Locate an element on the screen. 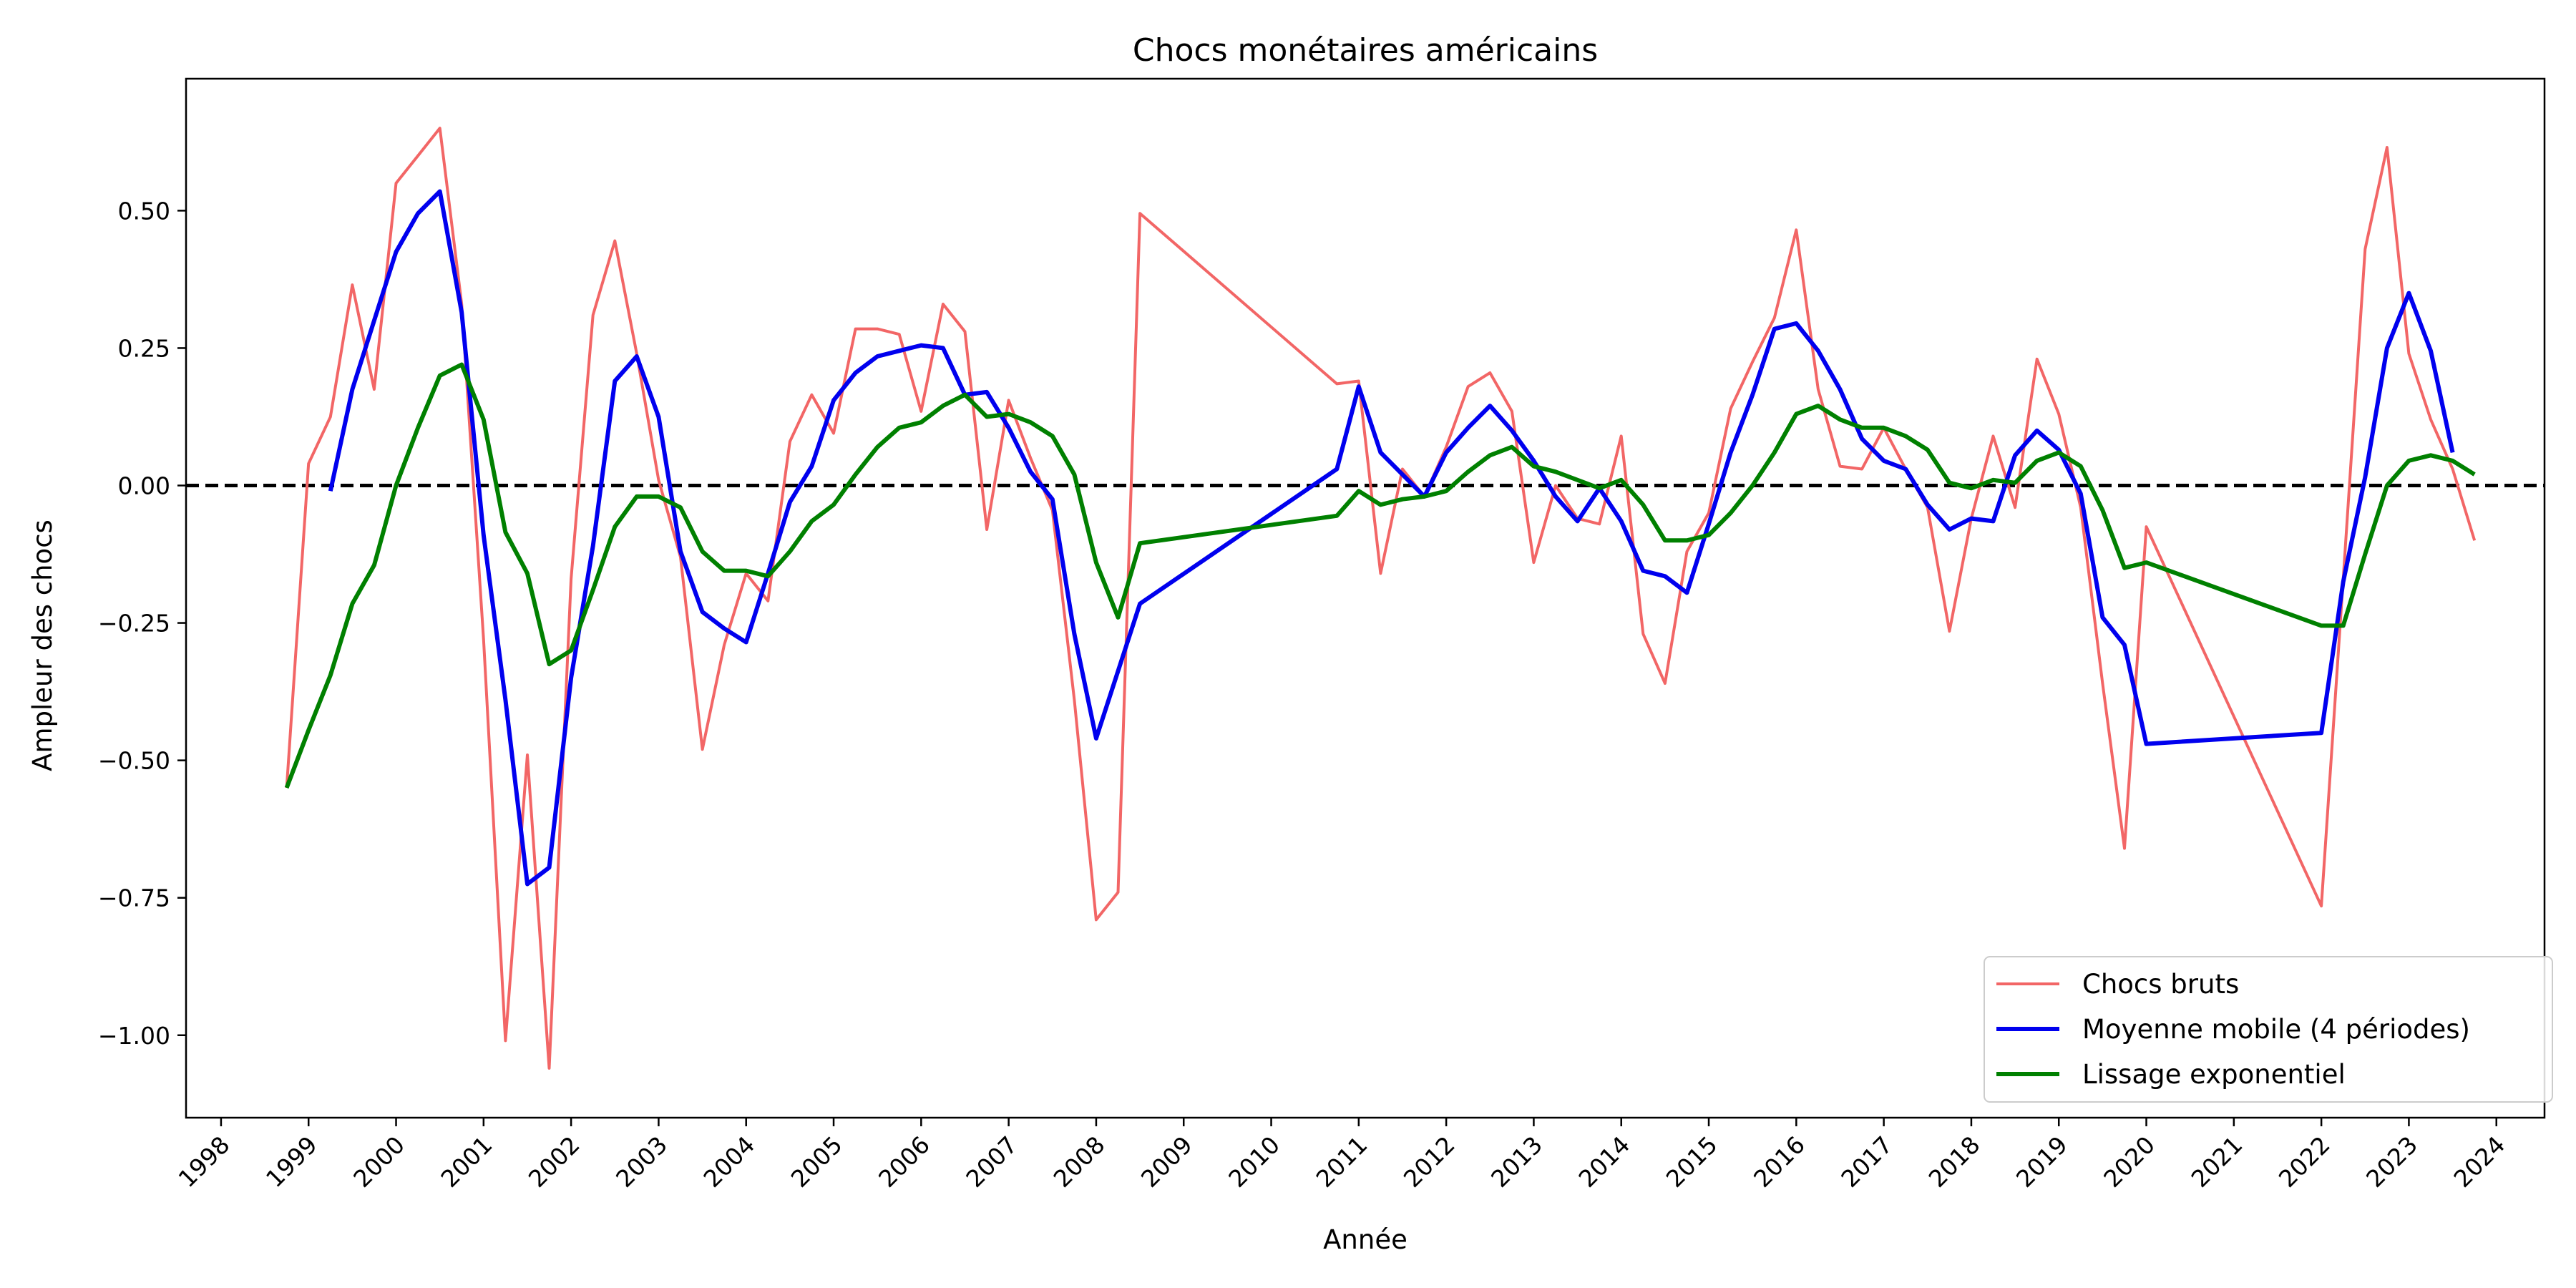 The width and height of the screenshot is (2576, 1288). y-tick-label: −0.50 is located at coordinates (134, 761).